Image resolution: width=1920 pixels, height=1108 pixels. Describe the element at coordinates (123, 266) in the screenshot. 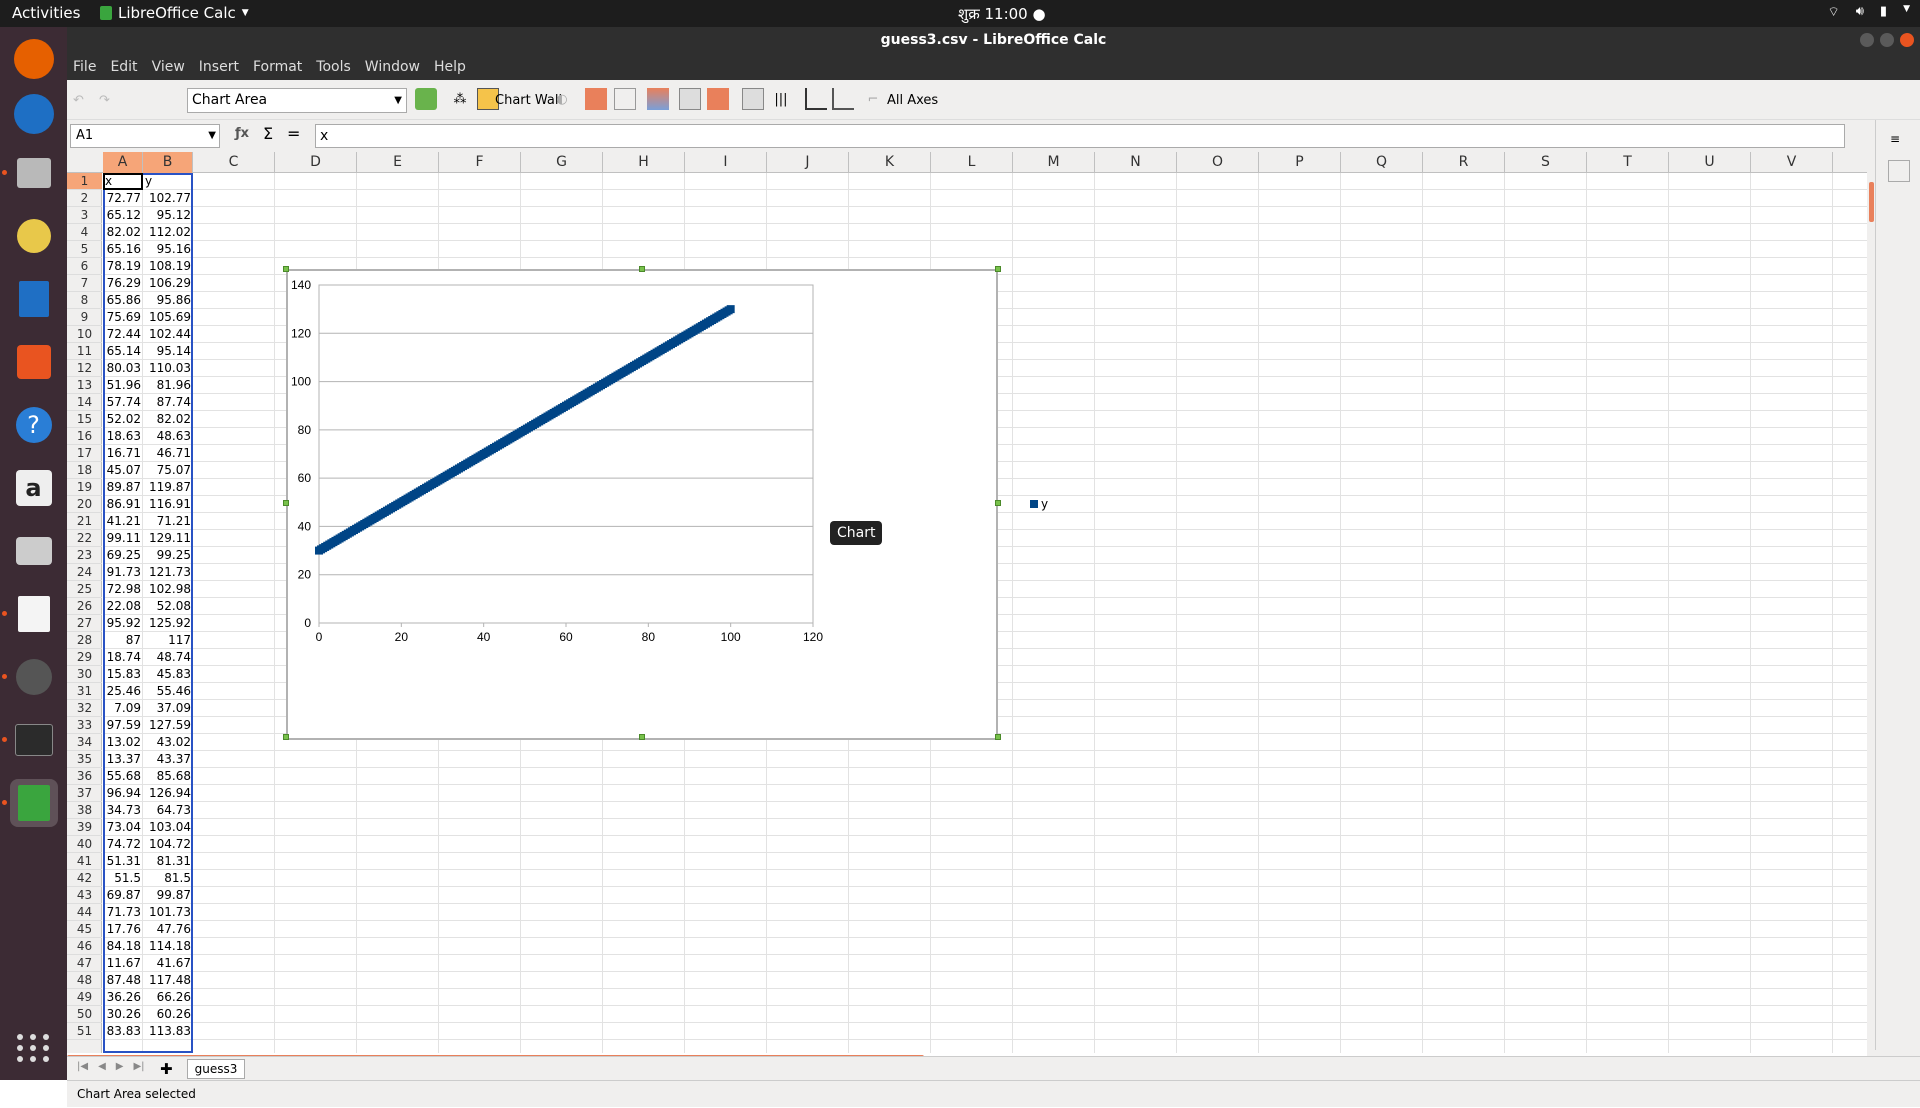

I see `table-cell: 78.19` at that location.